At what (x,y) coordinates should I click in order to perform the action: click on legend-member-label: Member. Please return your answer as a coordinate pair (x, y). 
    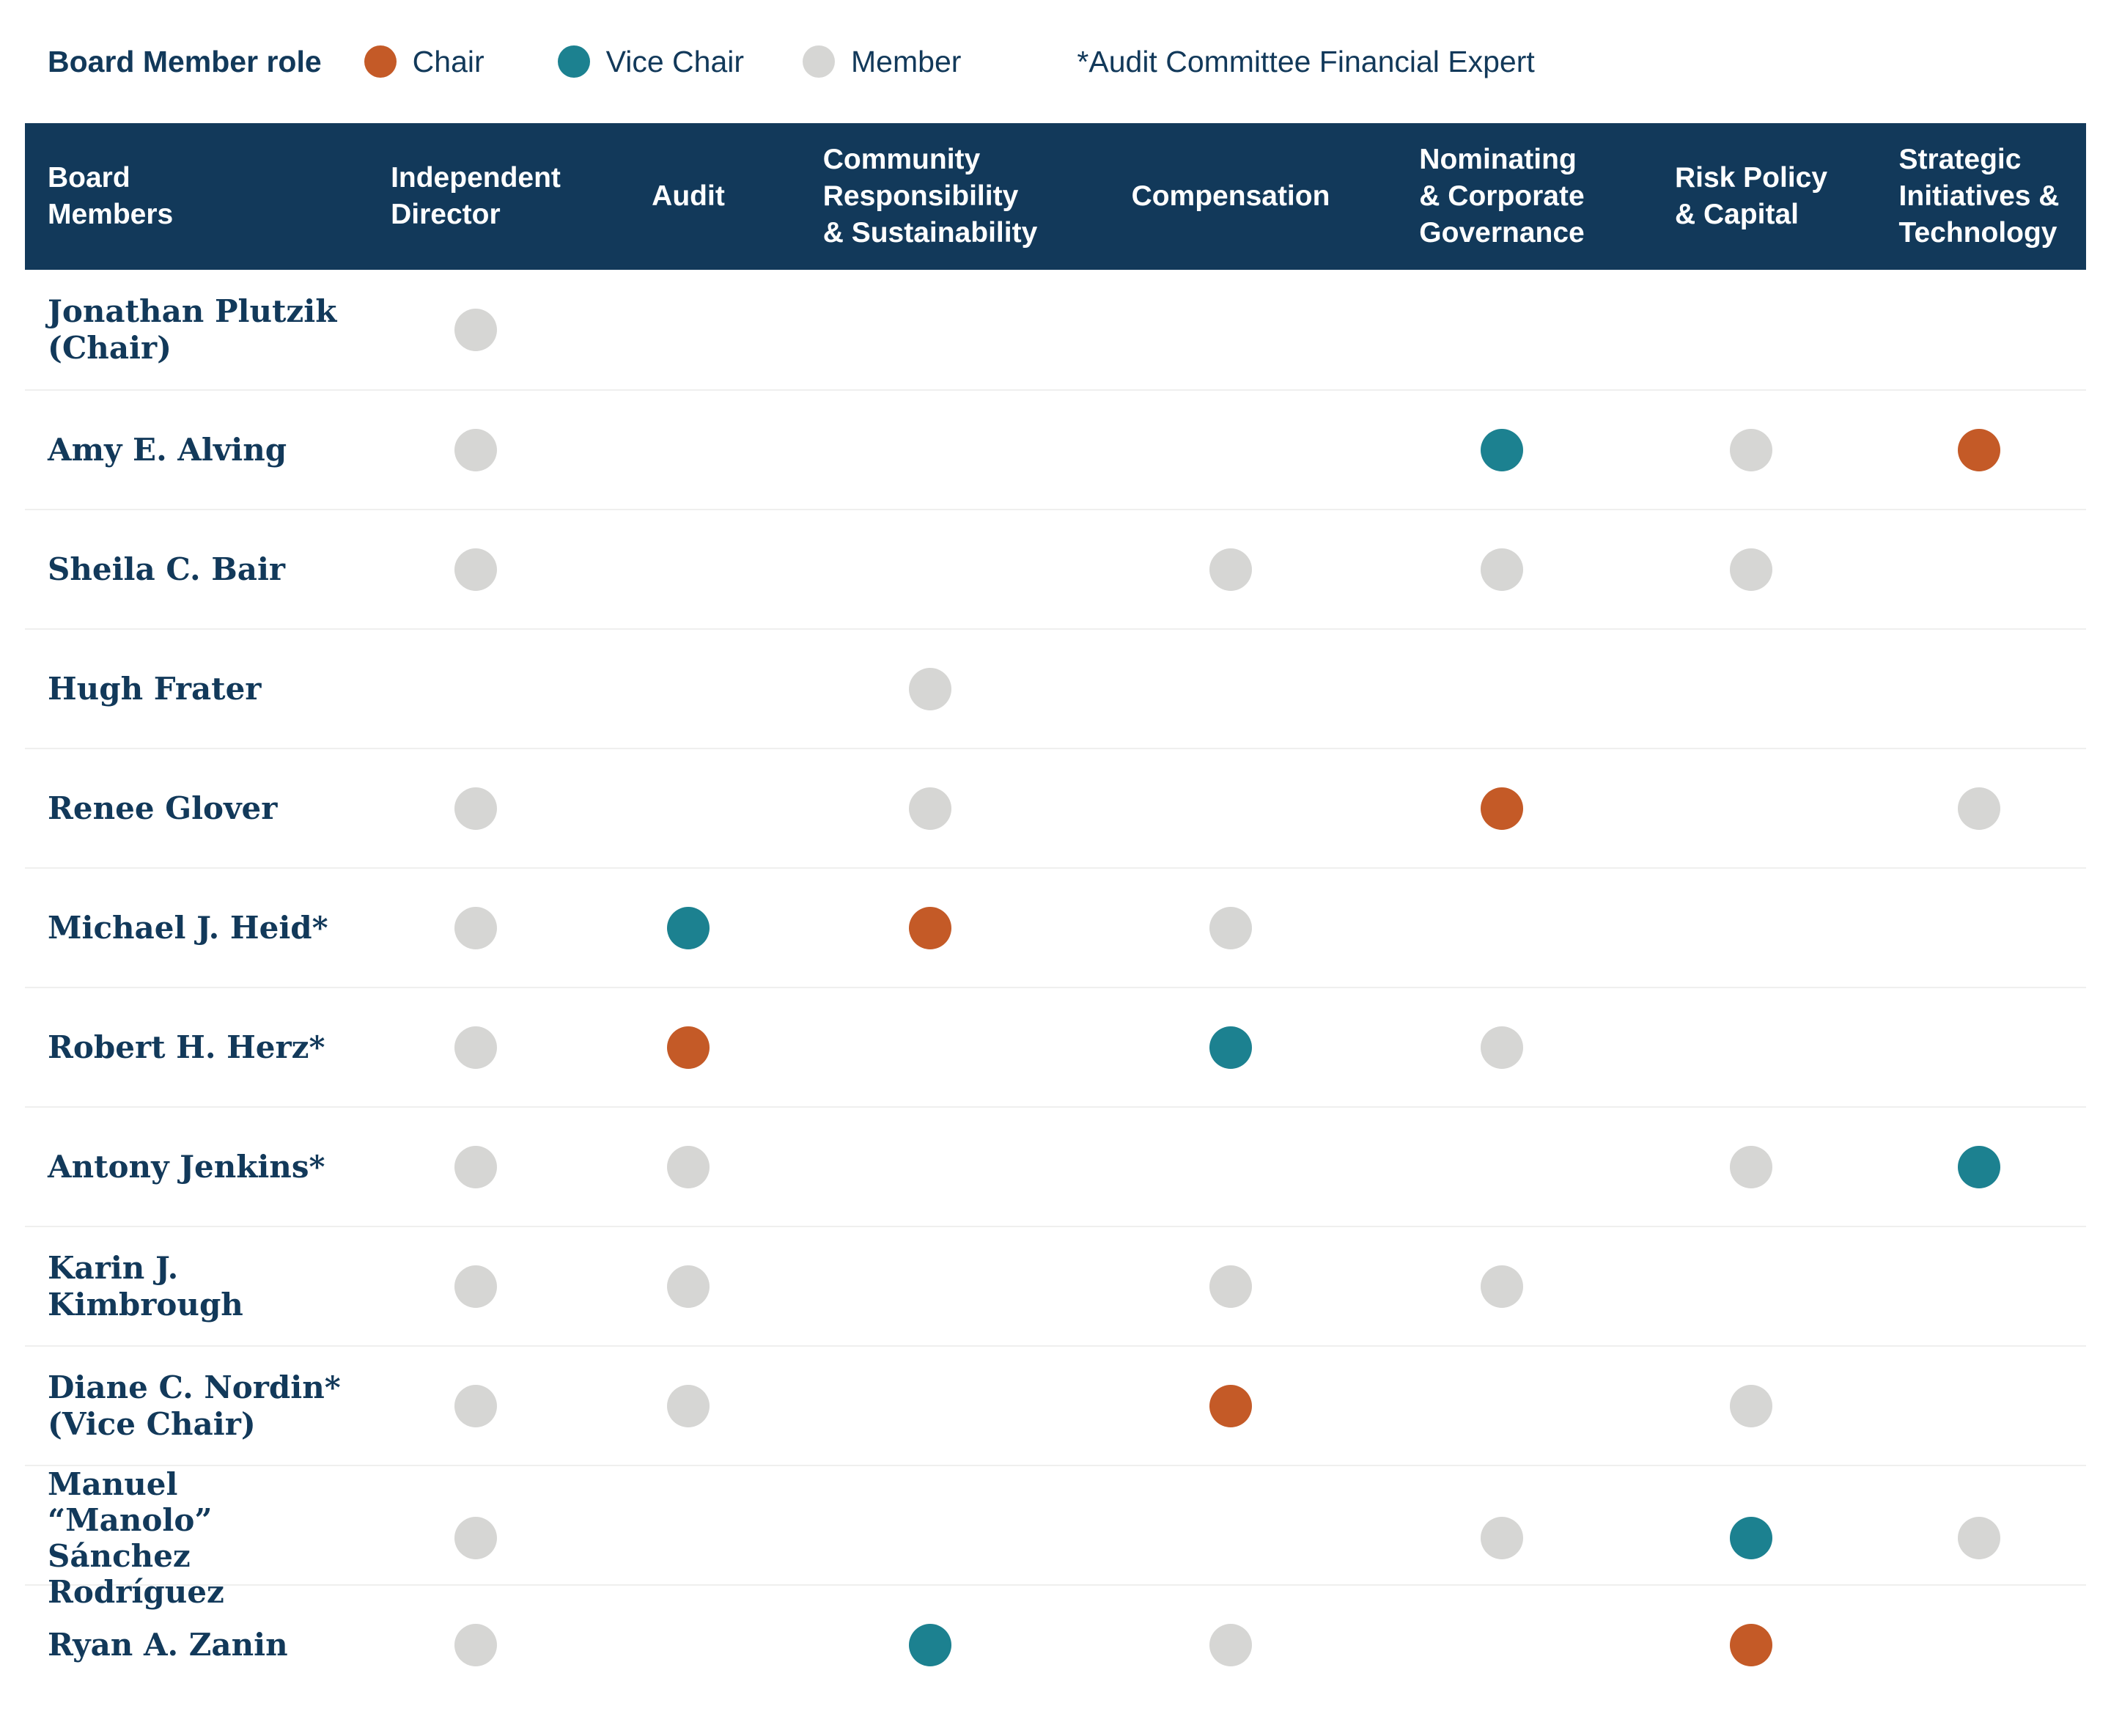
    Looking at the image, I should click on (907, 61).